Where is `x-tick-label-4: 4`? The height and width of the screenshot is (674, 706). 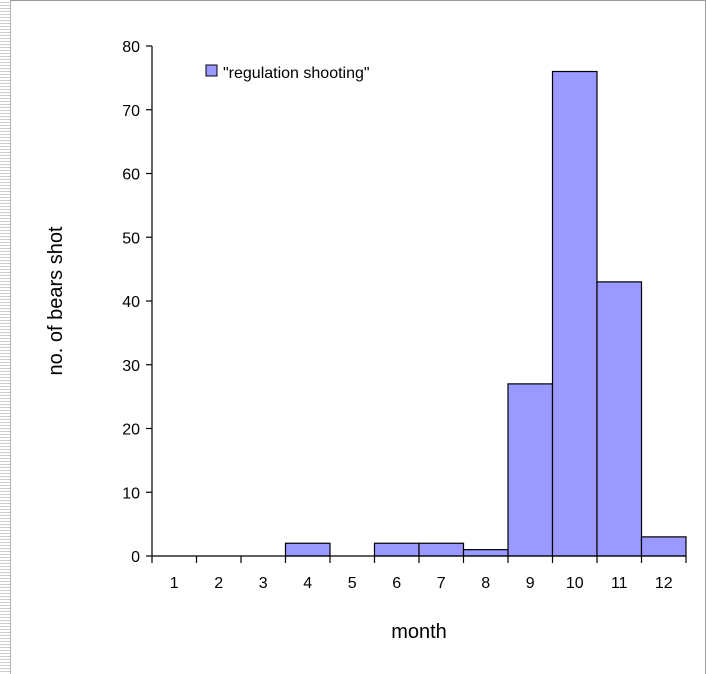 x-tick-label-4: 4 is located at coordinates (307, 583).